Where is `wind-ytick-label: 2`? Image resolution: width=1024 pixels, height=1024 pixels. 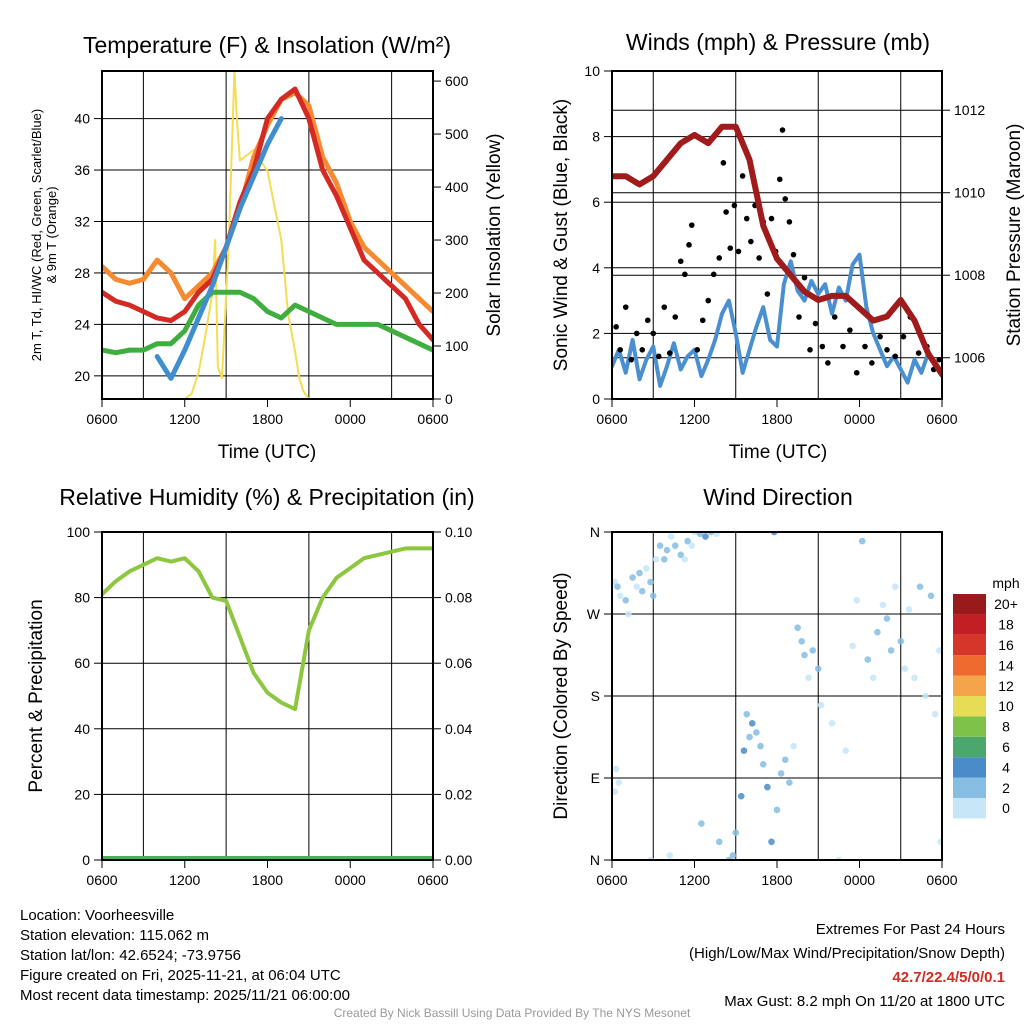
wind-ytick-label: 2 is located at coordinates (596, 333).